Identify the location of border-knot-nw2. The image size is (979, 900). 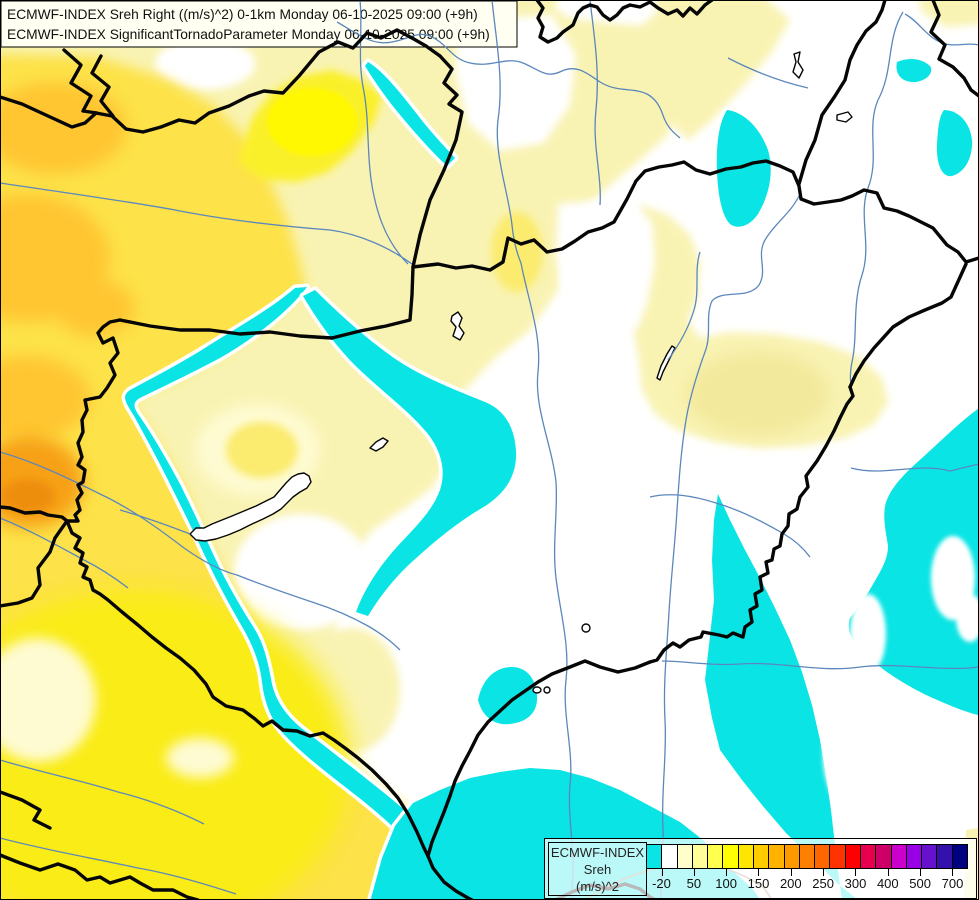
(102, 86).